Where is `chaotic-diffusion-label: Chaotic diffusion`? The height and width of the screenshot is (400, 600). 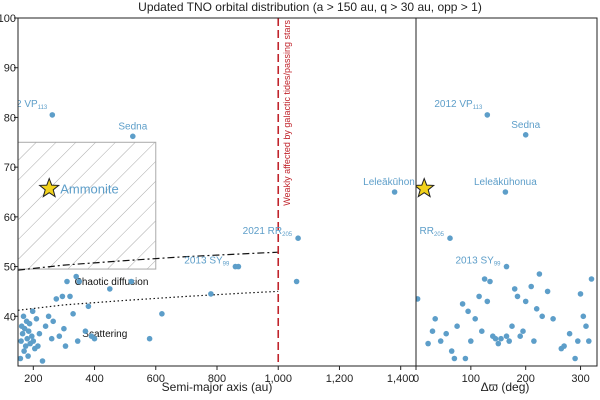
chaotic-diffusion-label: Chaotic diffusion is located at coordinates (112, 282).